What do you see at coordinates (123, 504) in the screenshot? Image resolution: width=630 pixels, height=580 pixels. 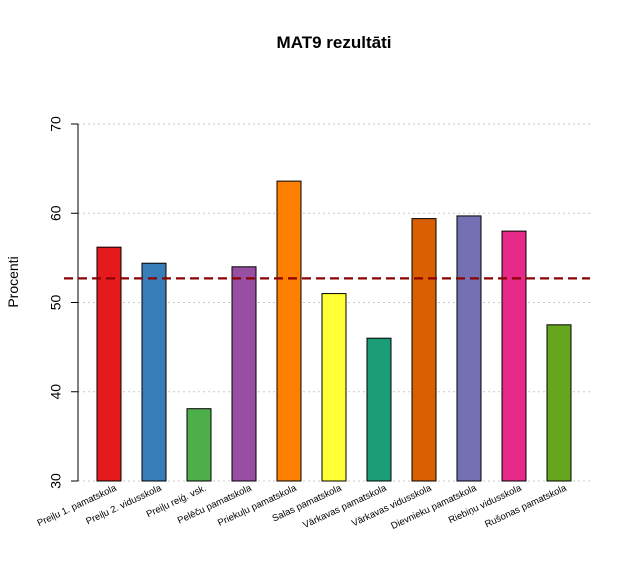 I see `x-tick-label: Preiļu 2. vidusskola` at bounding box center [123, 504].